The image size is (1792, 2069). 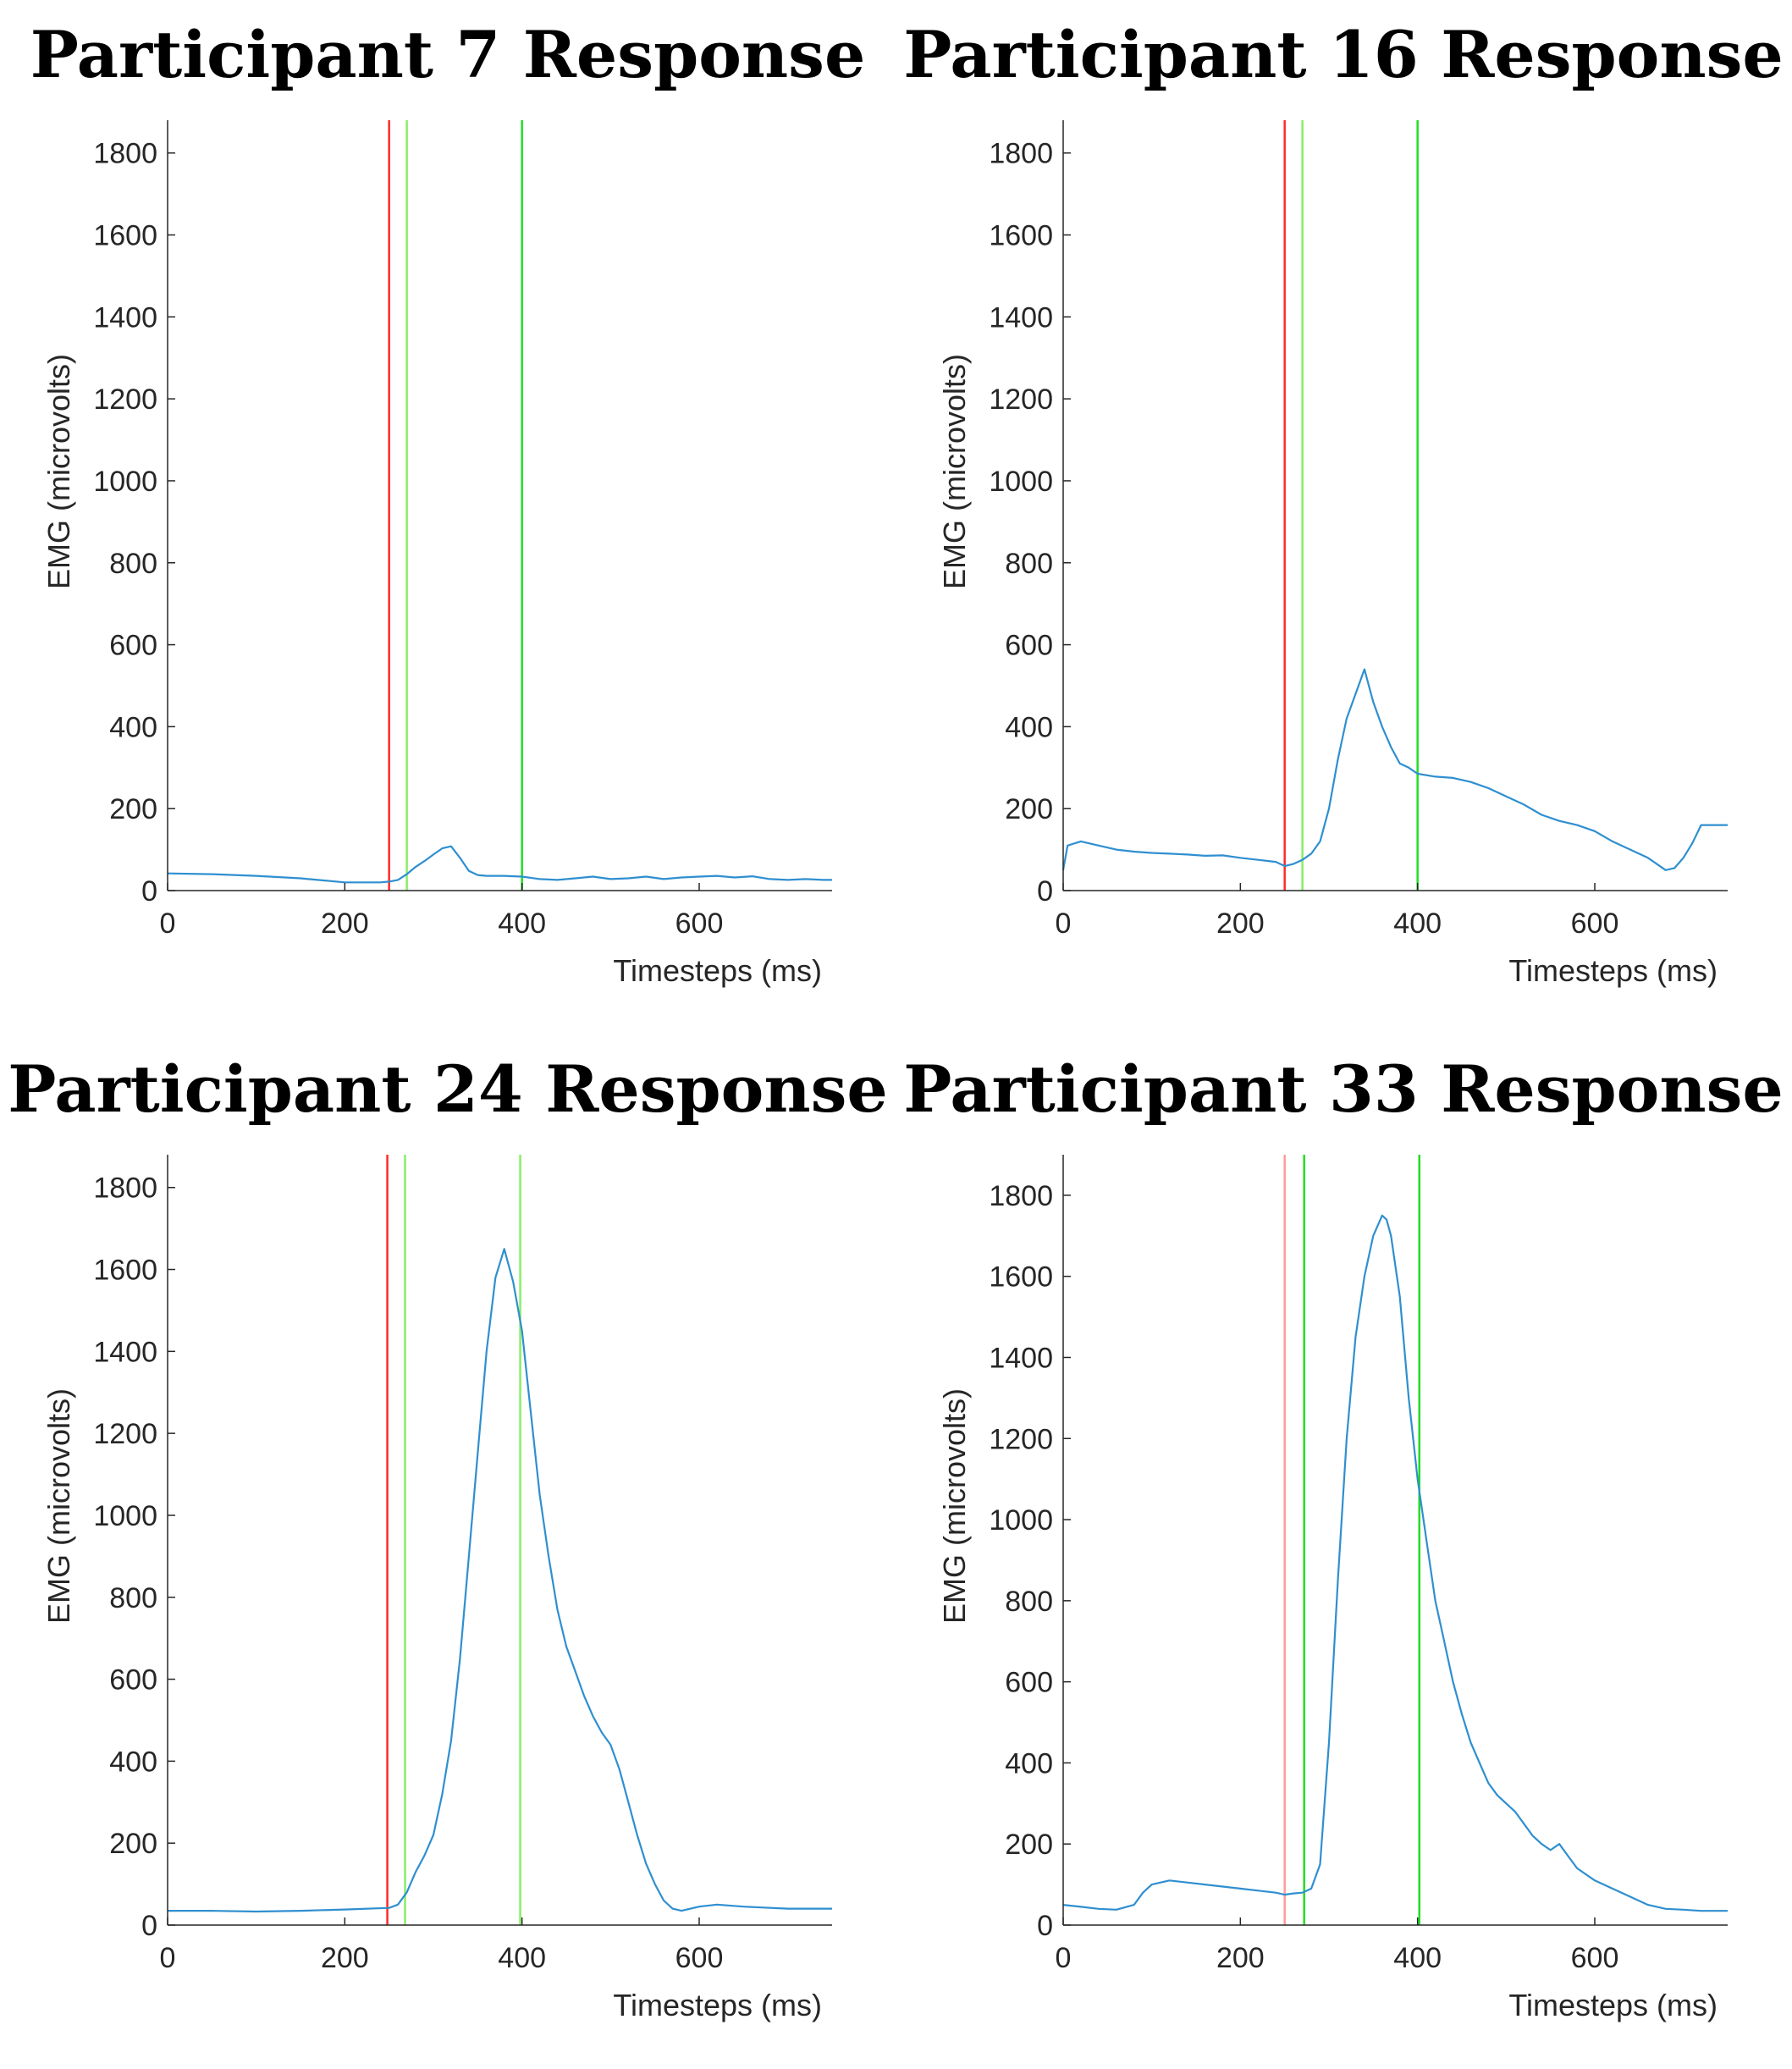 I want to click on chart-title: Participant 24 Response, so click(x=448, y=1089).